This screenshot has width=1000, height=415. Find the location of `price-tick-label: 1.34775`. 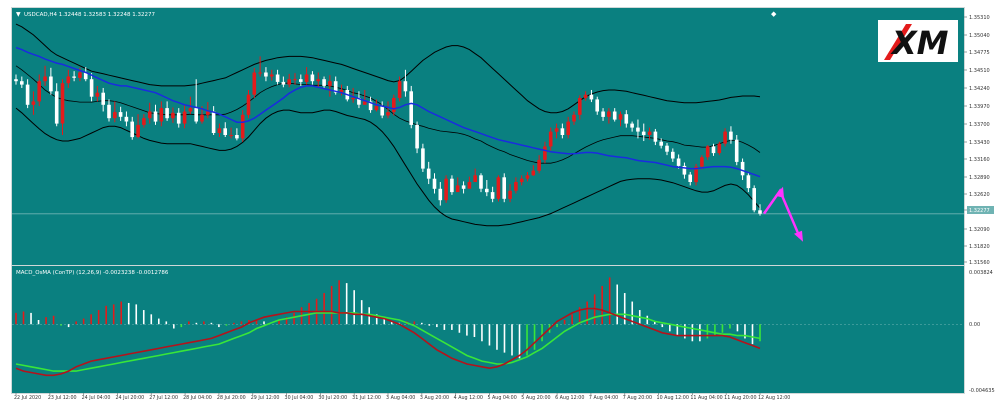

price-tick-label: 1.34775 is located at coordinates (979, 53).